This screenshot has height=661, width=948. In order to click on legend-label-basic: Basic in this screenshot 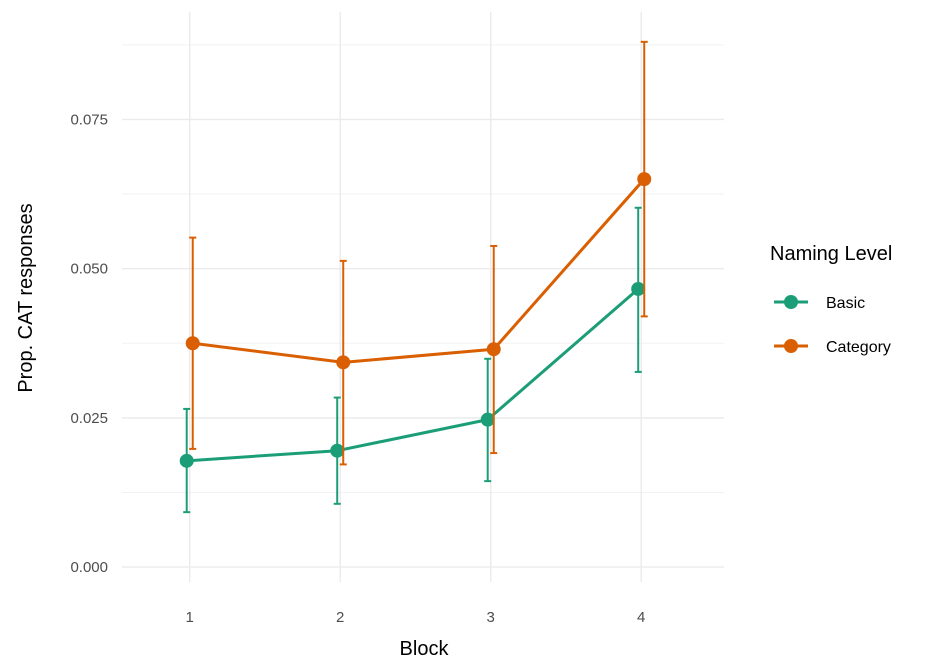, I will do `click(845, 303)`.